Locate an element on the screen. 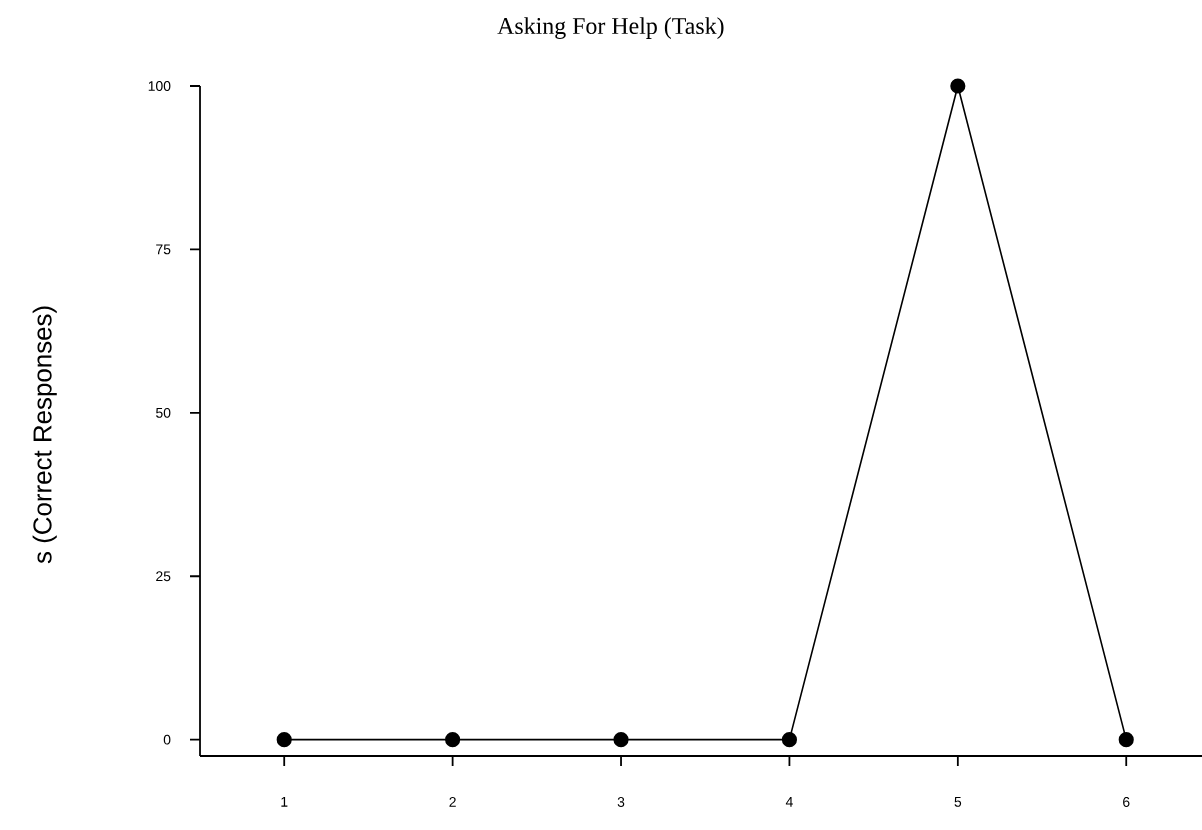  y-axis-title: s (Correct Responses) is located at coordinates (44, 435).